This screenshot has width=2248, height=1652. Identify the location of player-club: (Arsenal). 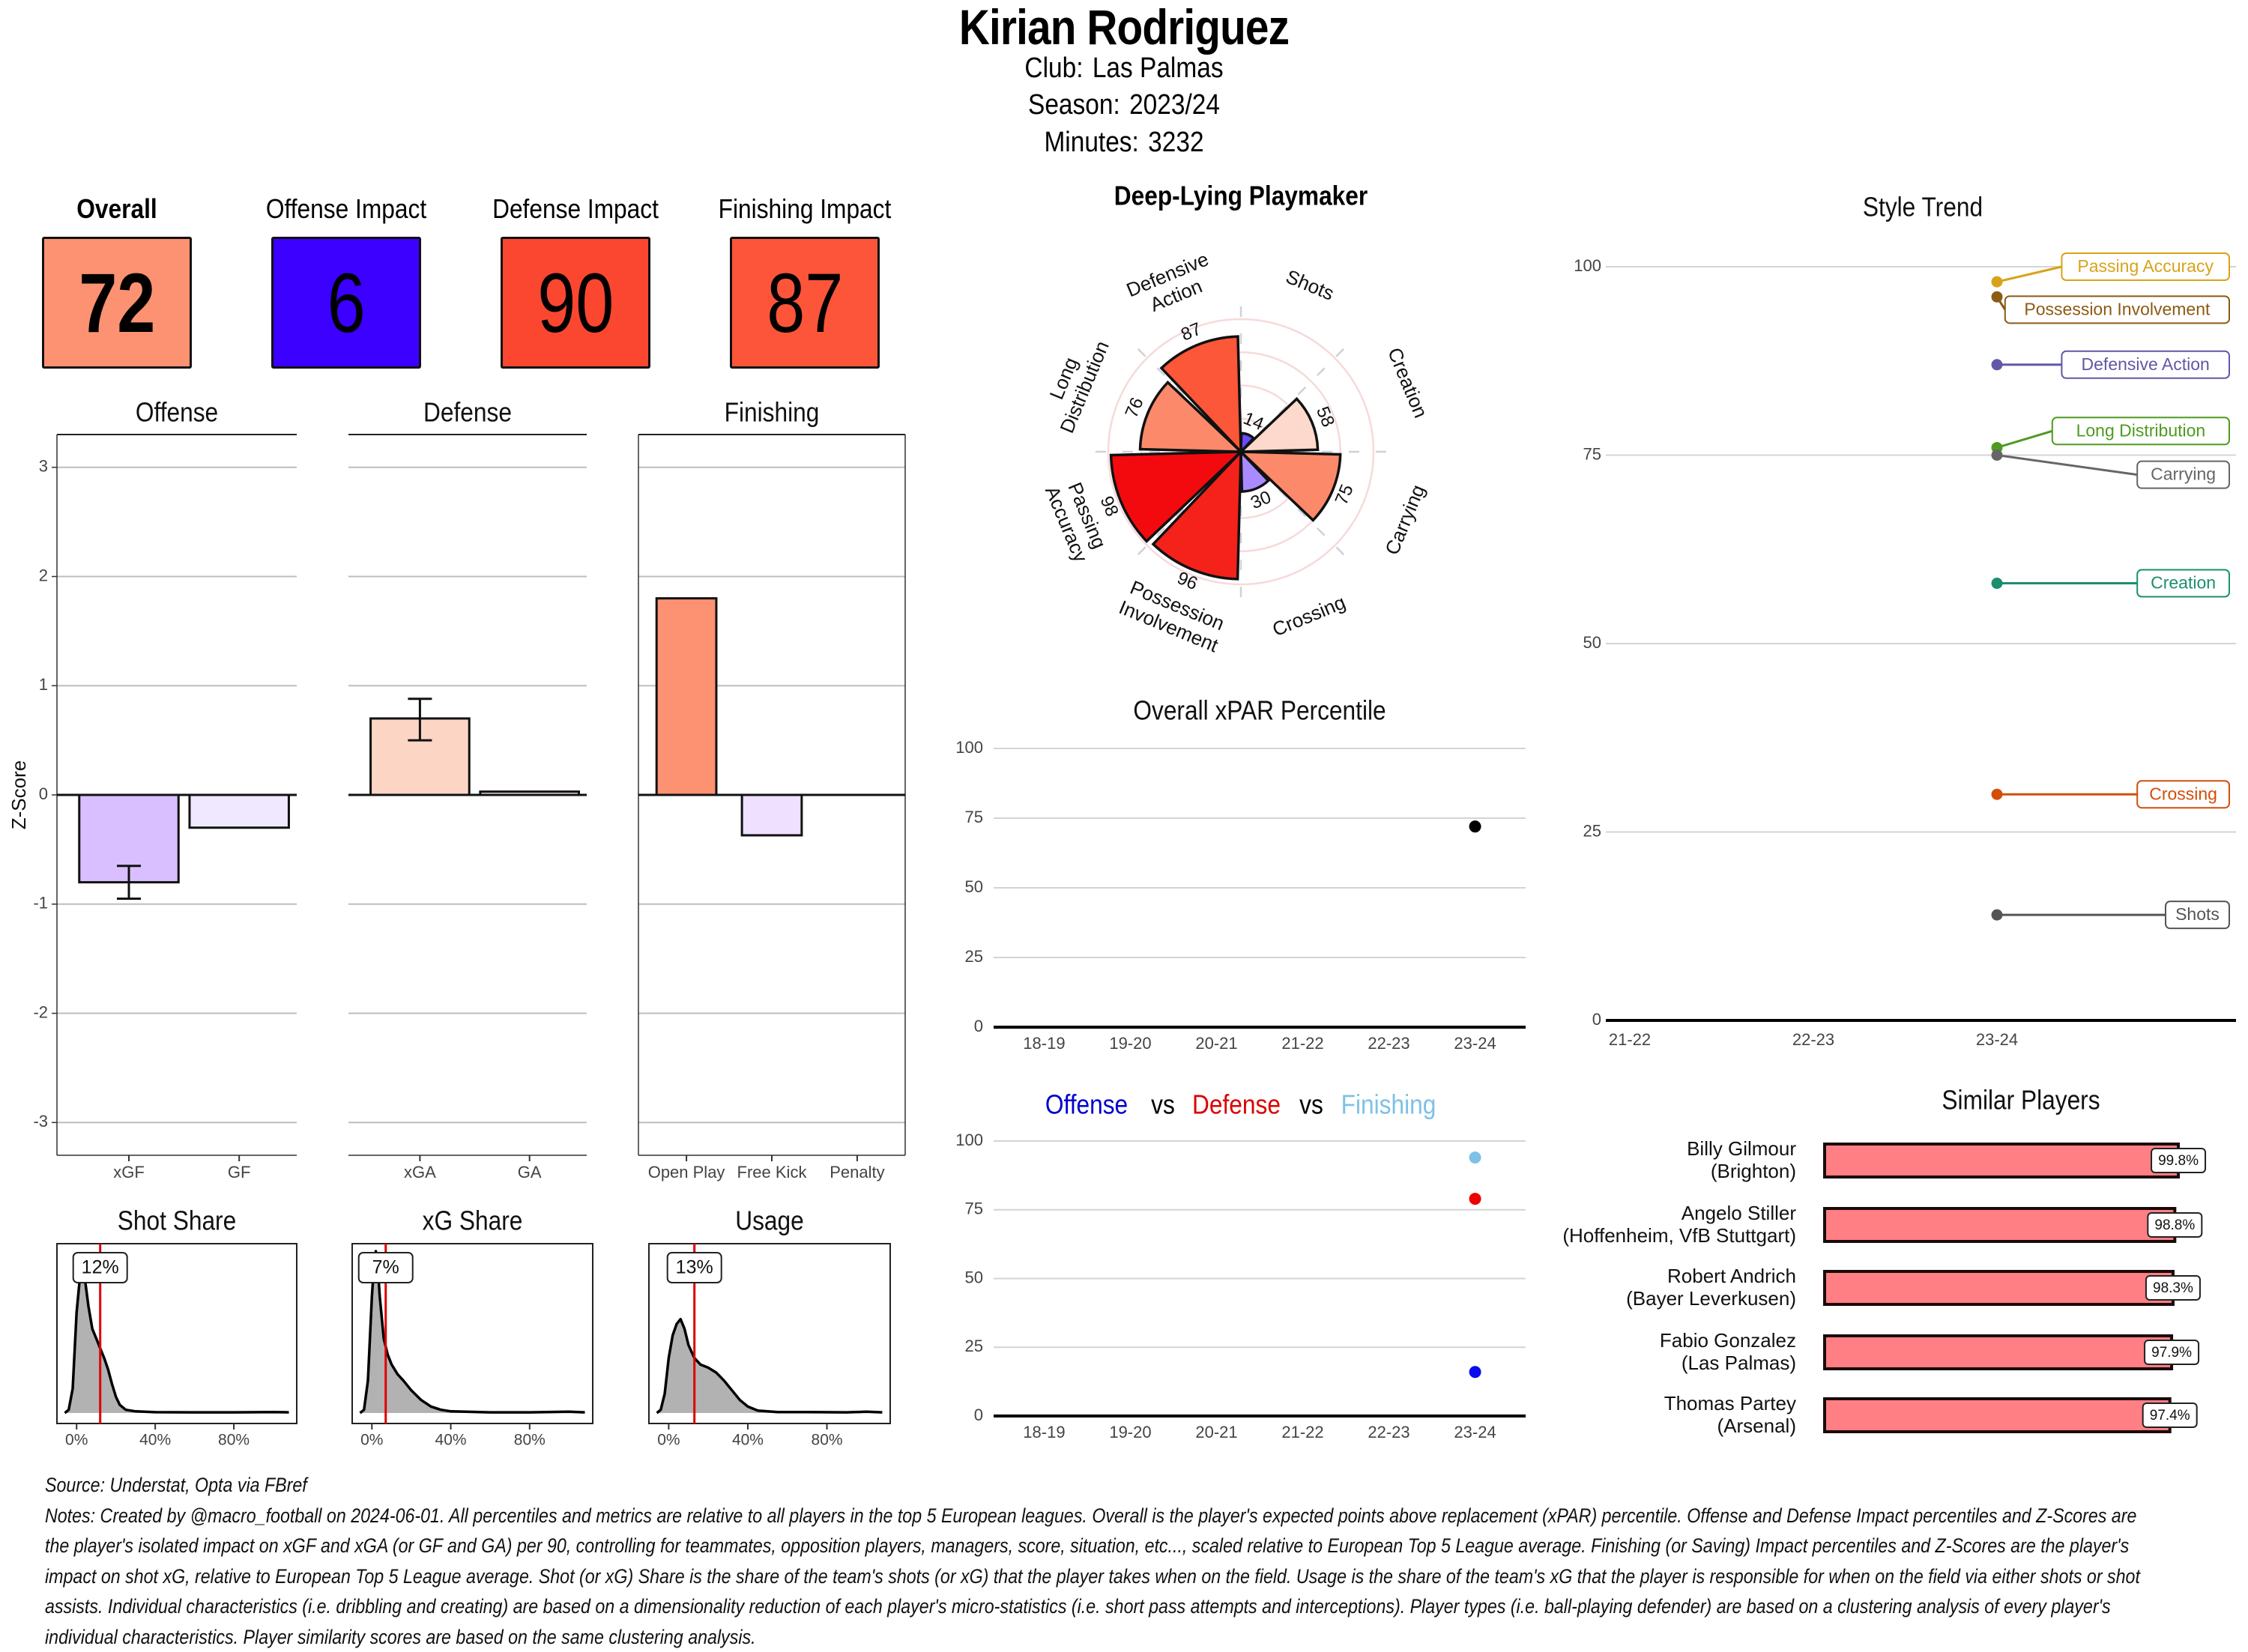
(1756, 1426).